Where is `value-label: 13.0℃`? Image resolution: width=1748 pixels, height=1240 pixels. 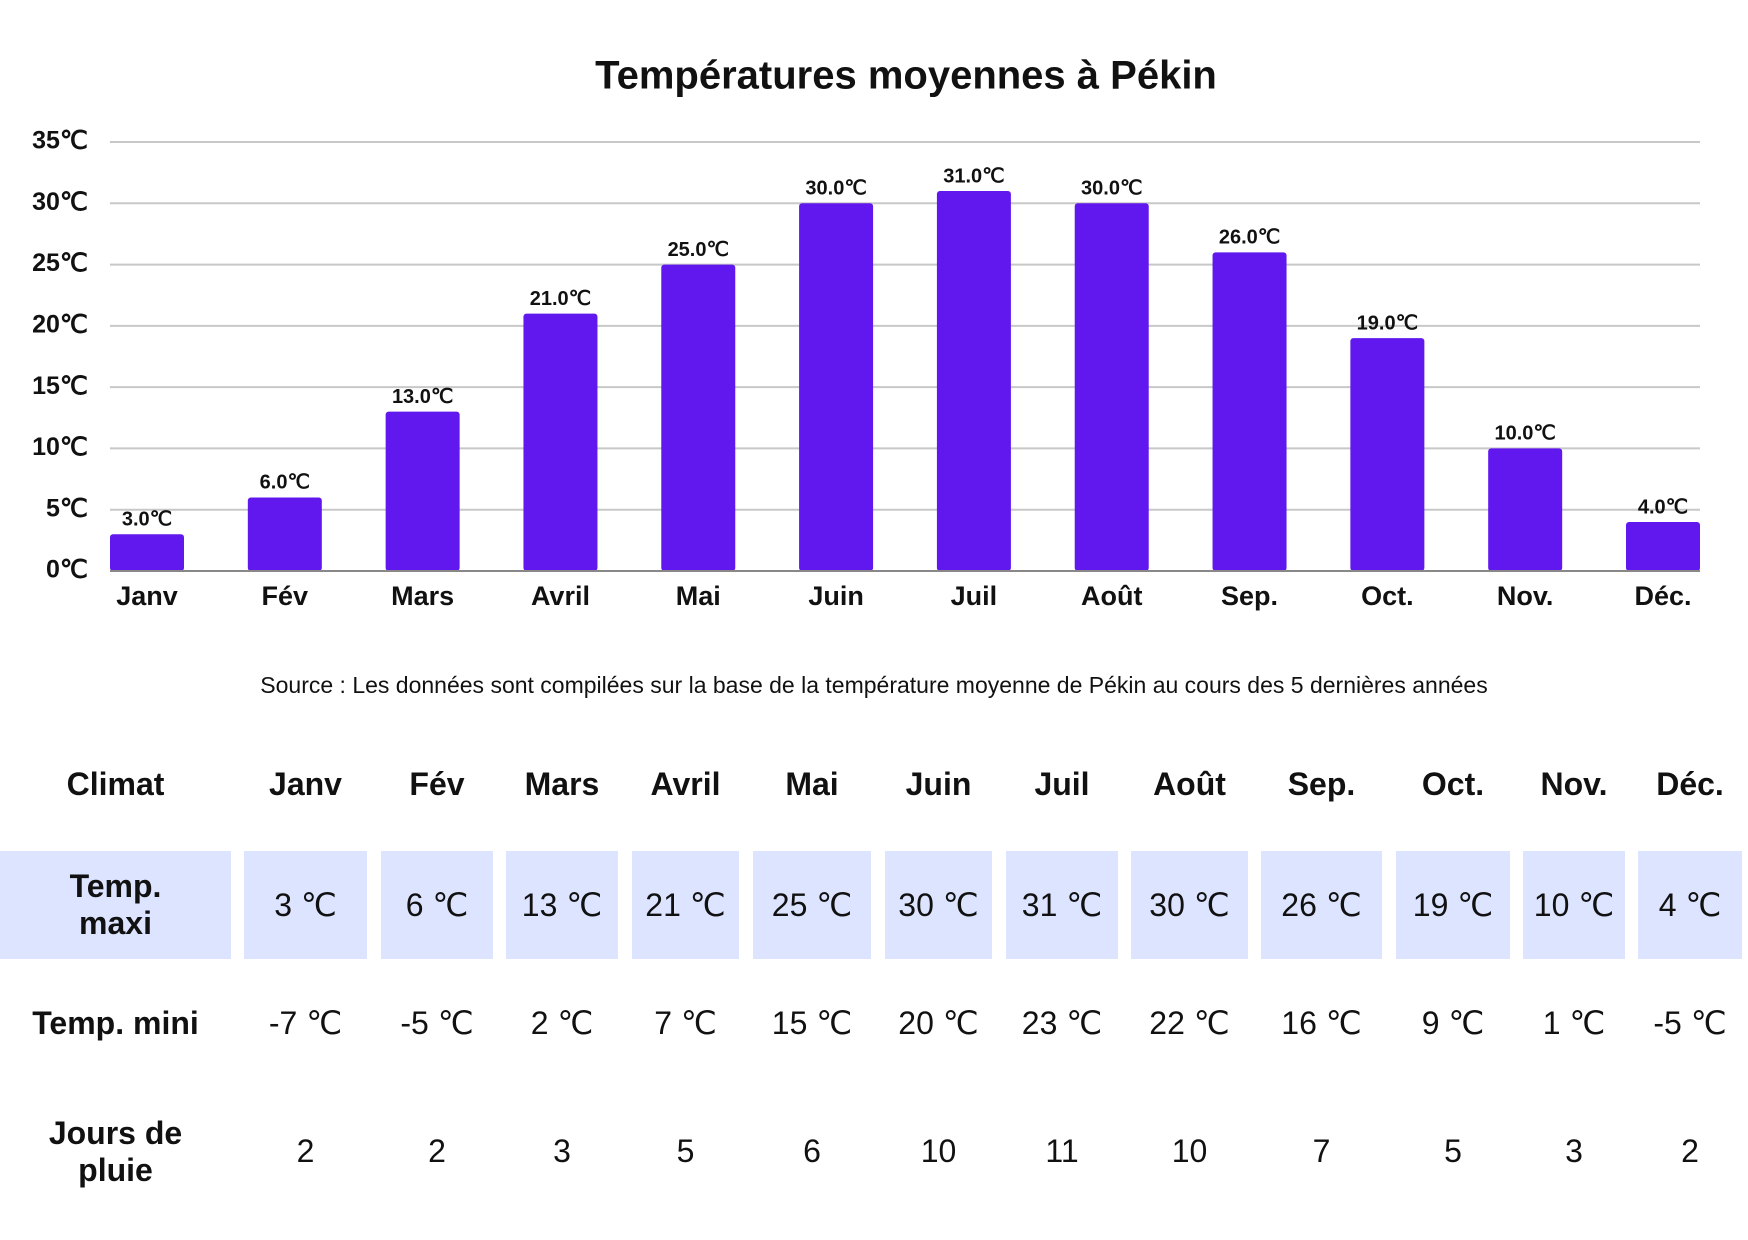
value-label: 13.0℃ is located at coordinates (422, 397).